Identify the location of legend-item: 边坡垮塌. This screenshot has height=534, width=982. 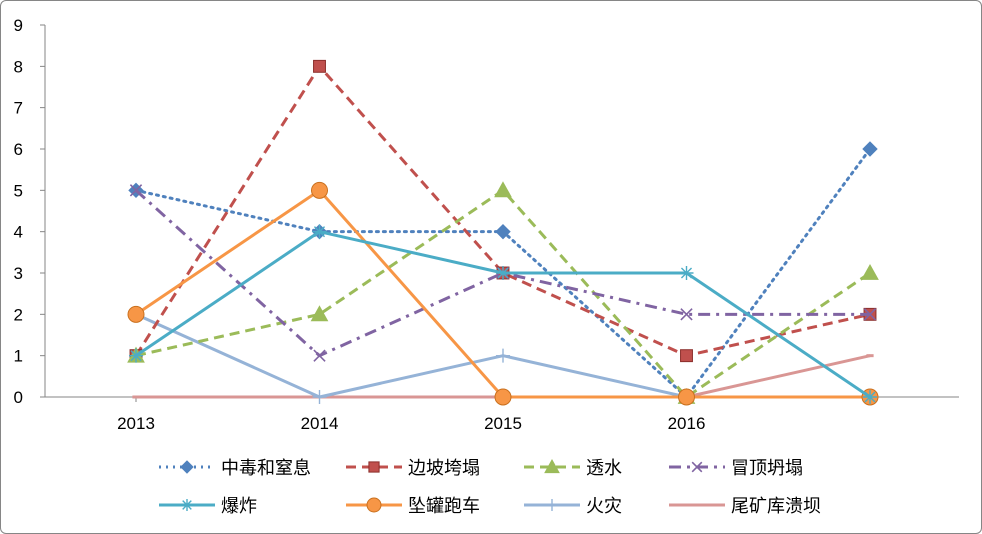
(413, 468).